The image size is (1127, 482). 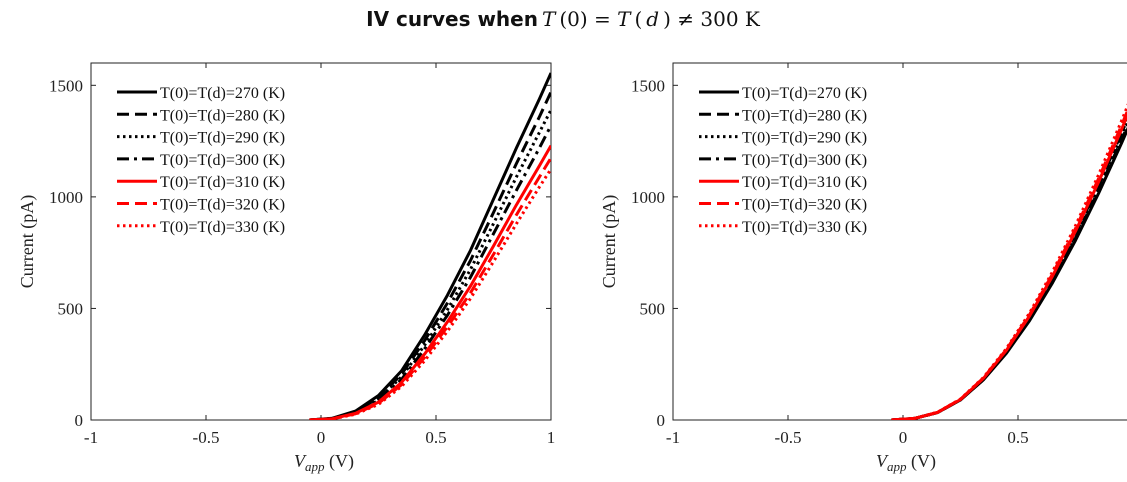 I want to click on svg-text:IV curves when T: IV curves when T (0) = T ( d ) ≠ 300 K, so click(x=563, y=19).